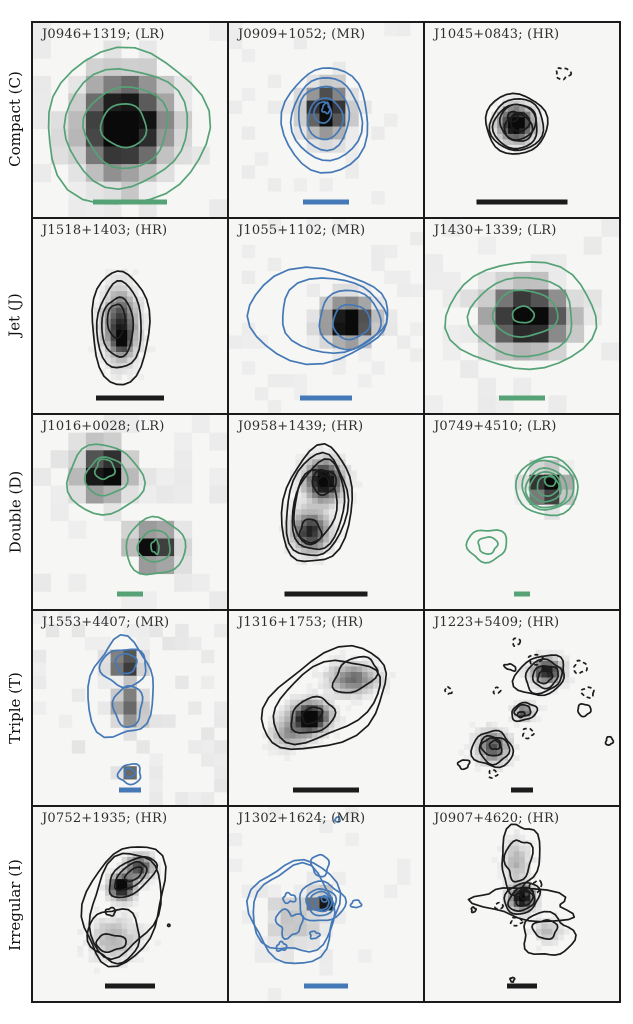  What do you see at coordinates (301, 622) in the screenshot?
I see `panel-title: J1316+1753; (HR)` at bounding box center [301, 622].